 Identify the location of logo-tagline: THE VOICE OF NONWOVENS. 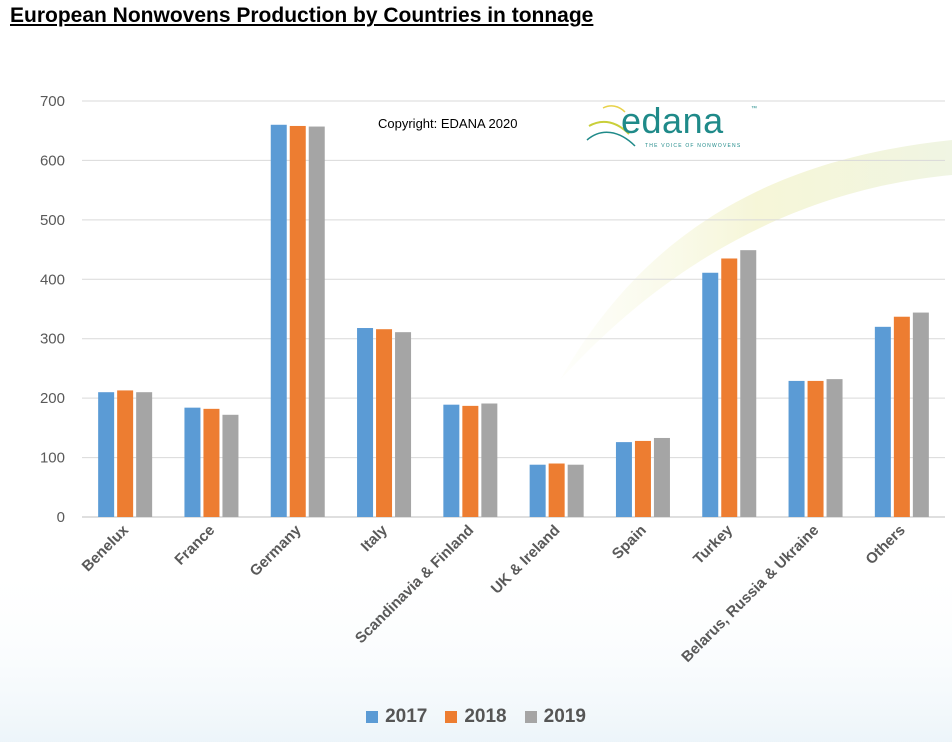
(693, 146).